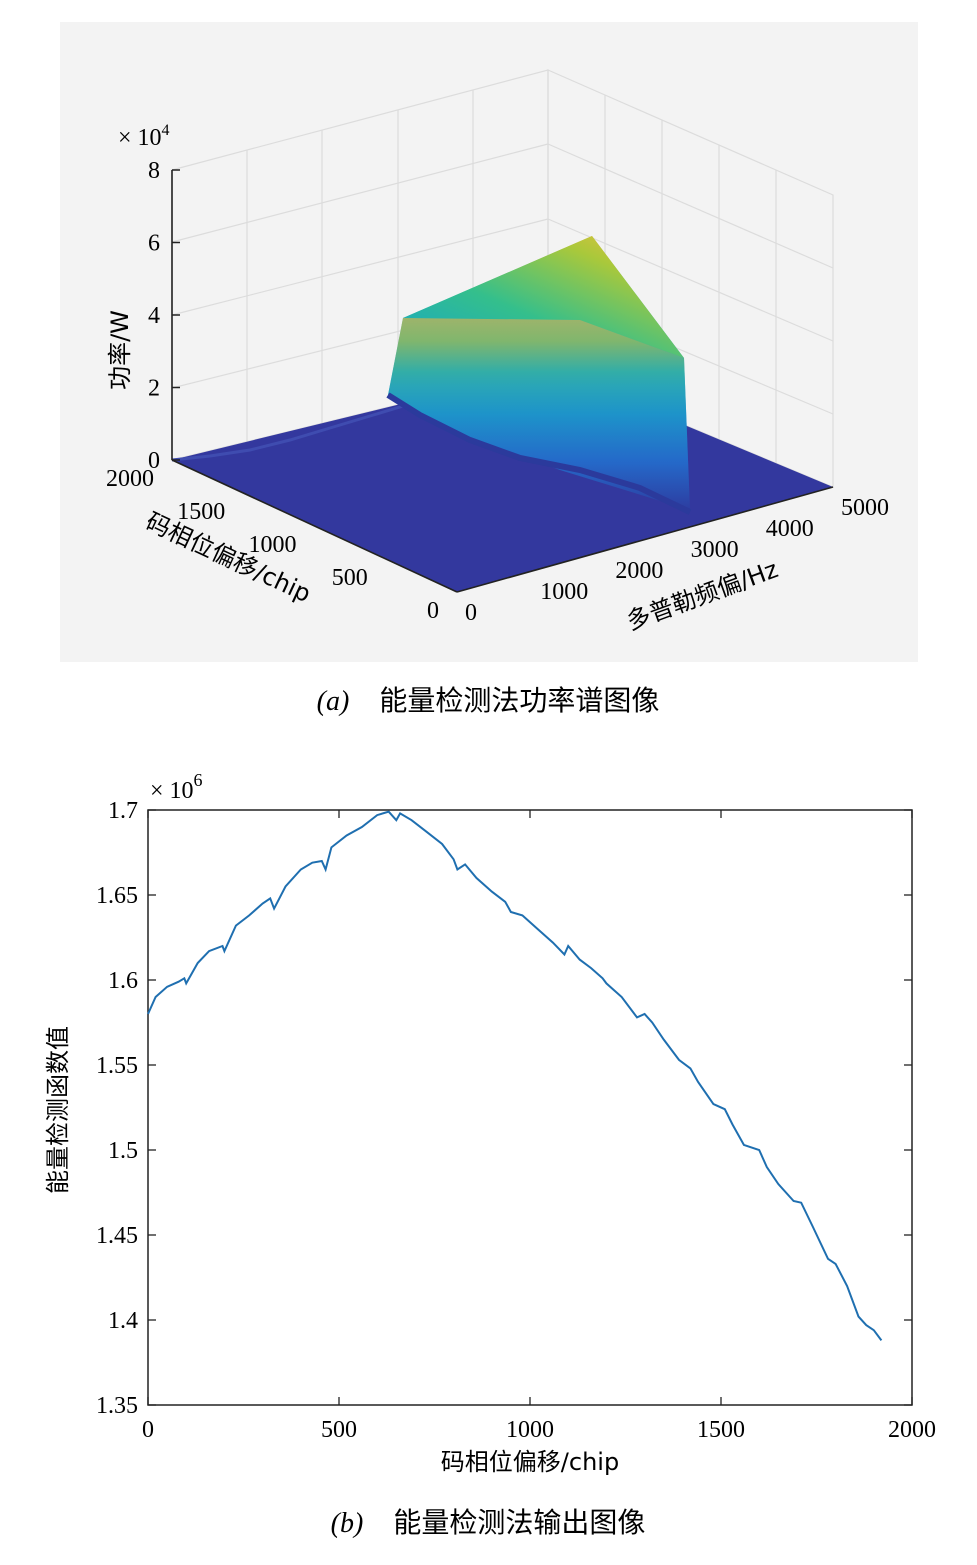 The width and height of the screenshot is (977, 1565). Describe the element at coordinates (564, 592) in the screenshot. I see `y-tick-label-3d: 1000` at that location.